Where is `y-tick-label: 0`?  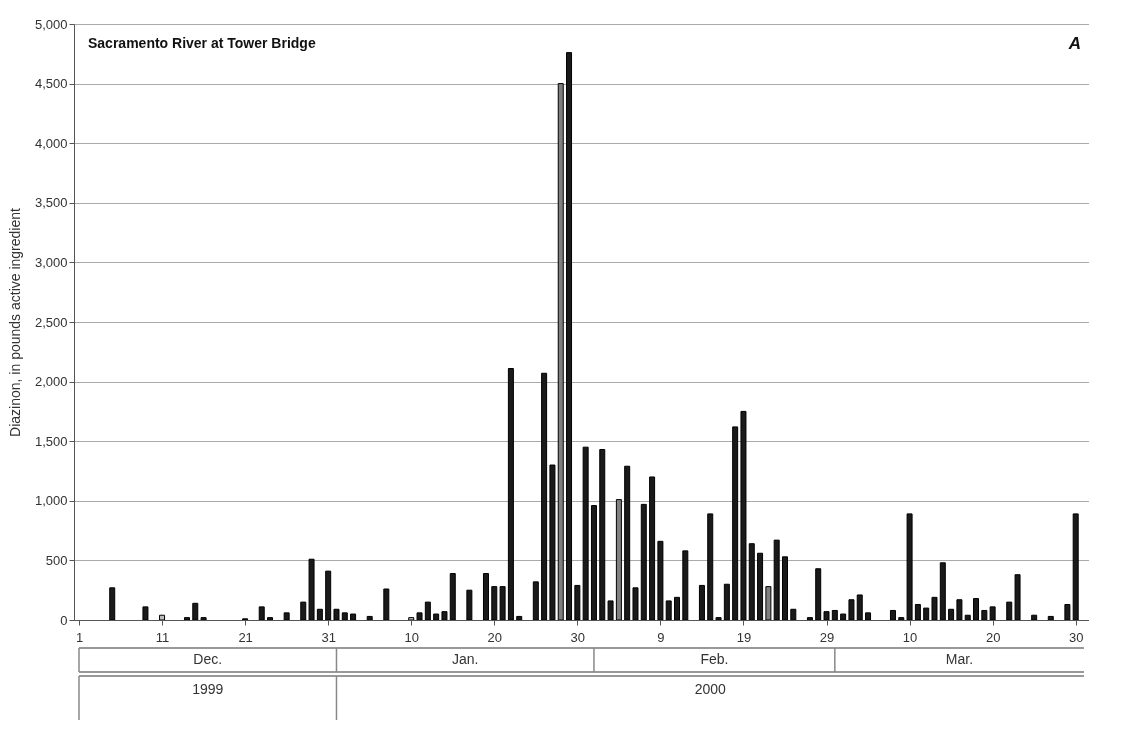 y-tick-label: 0 is located at coordinates (64, 620).